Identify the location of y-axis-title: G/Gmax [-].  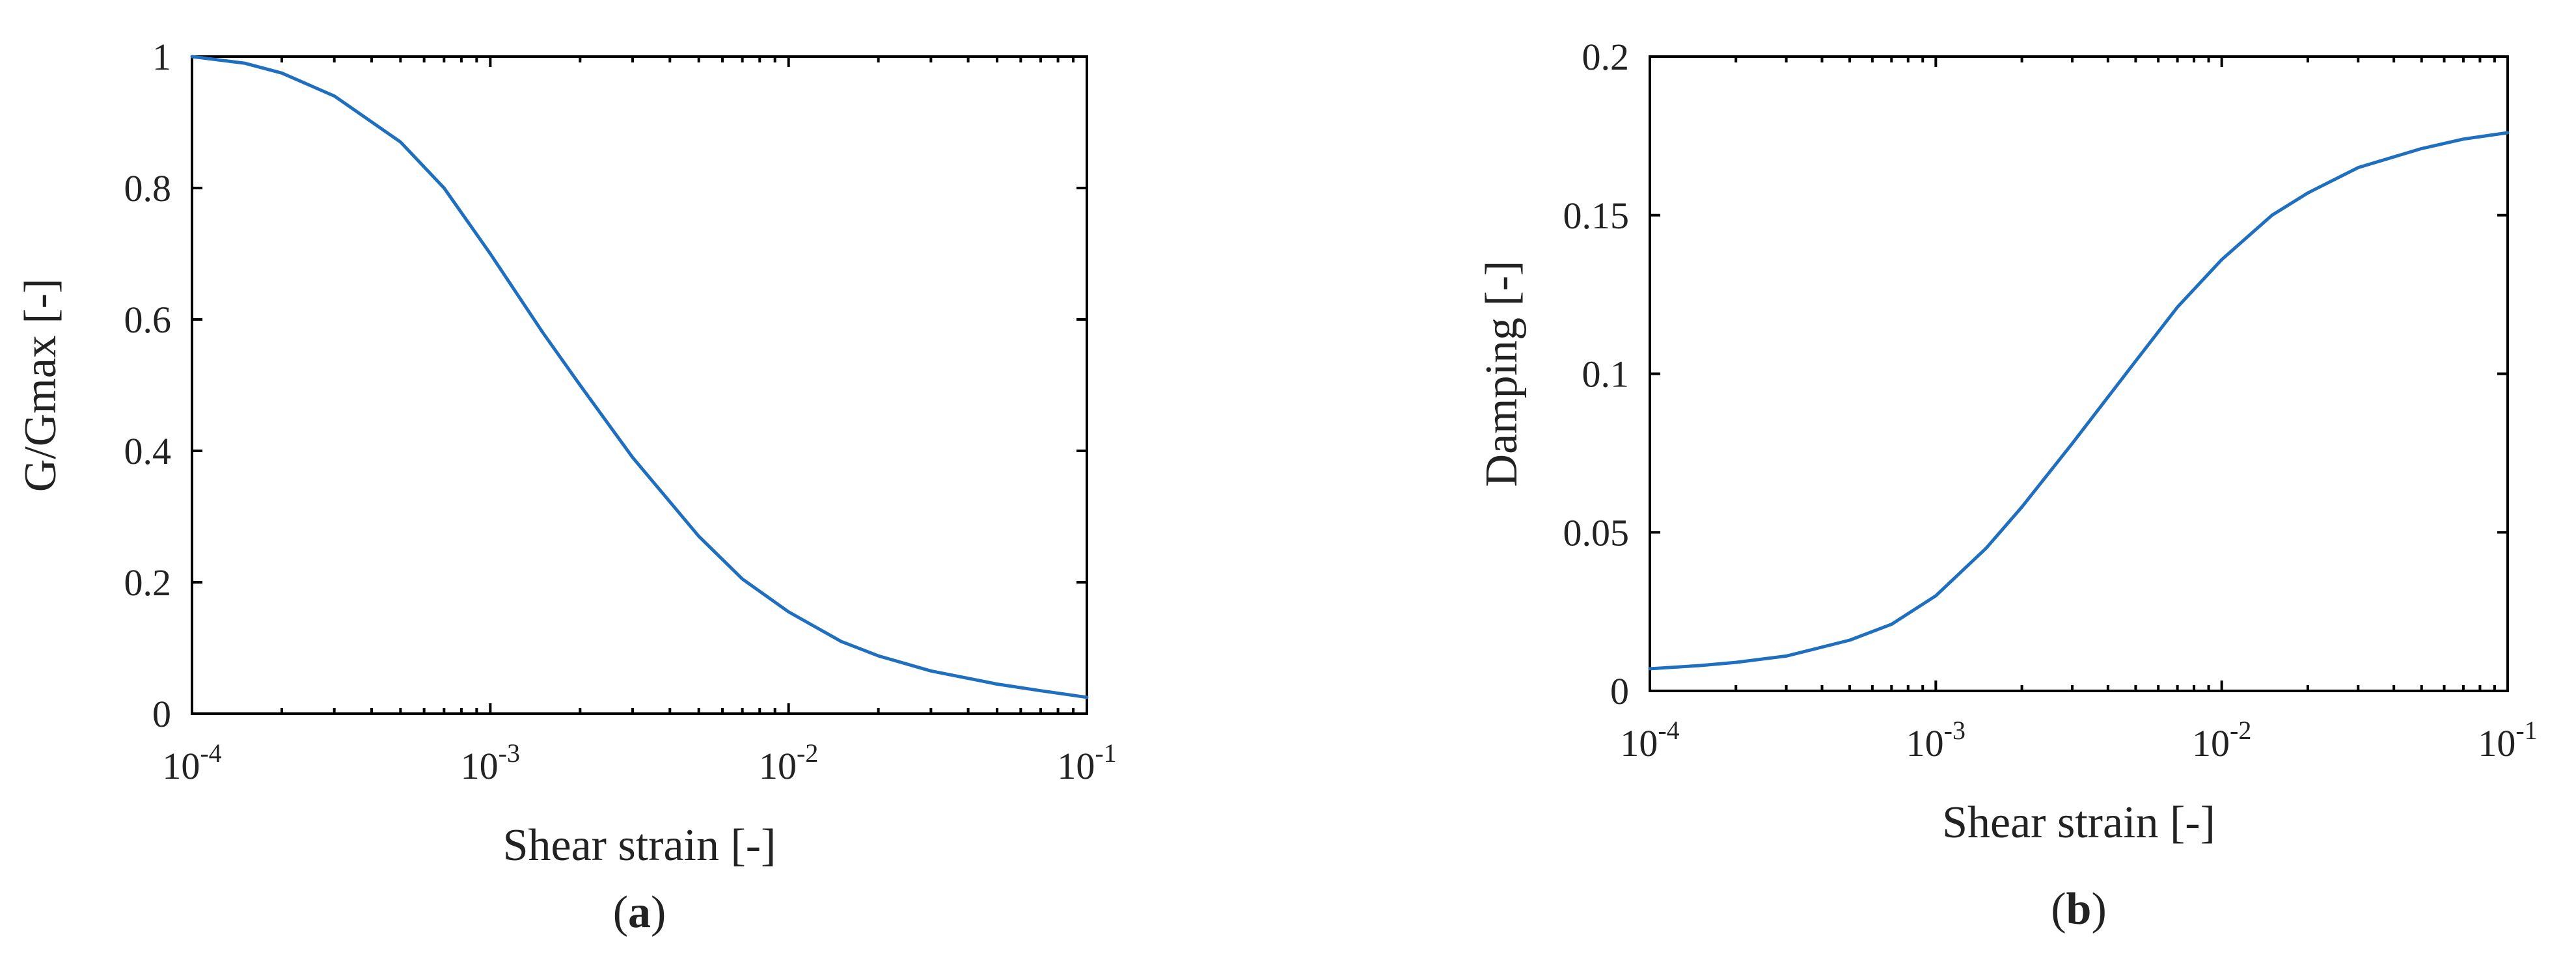
(41, 385).